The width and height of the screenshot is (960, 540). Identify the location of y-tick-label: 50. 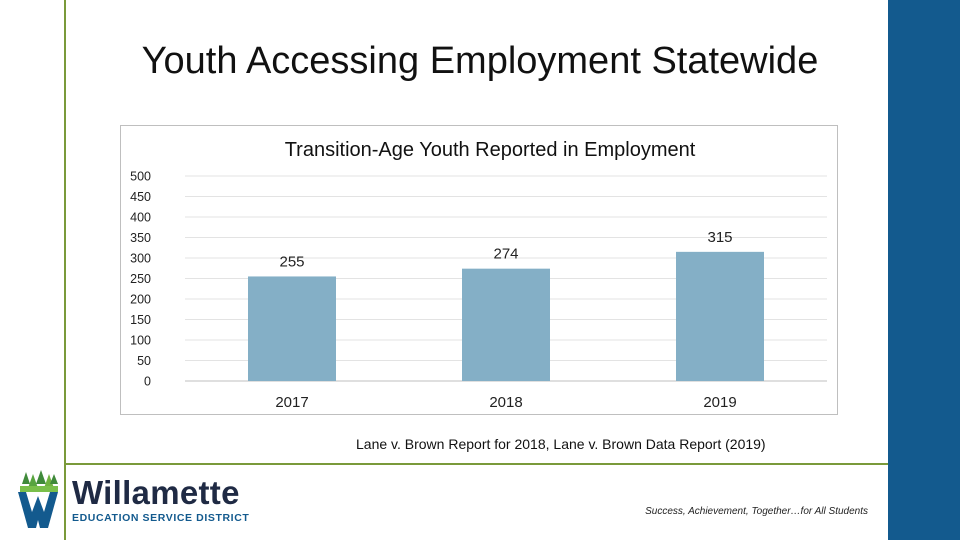
(144, 361).